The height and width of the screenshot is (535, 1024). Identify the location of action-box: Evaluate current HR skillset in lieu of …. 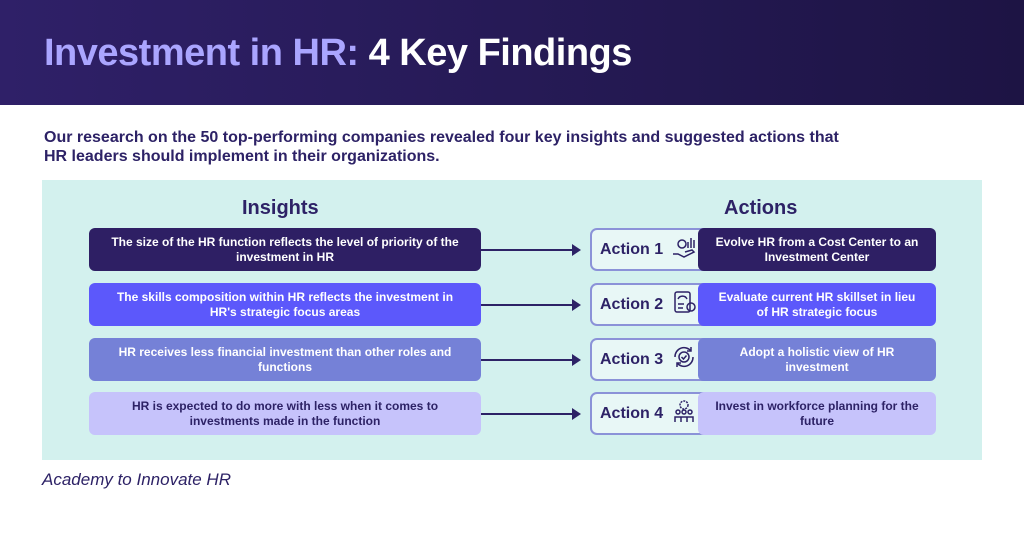
(817, 304).